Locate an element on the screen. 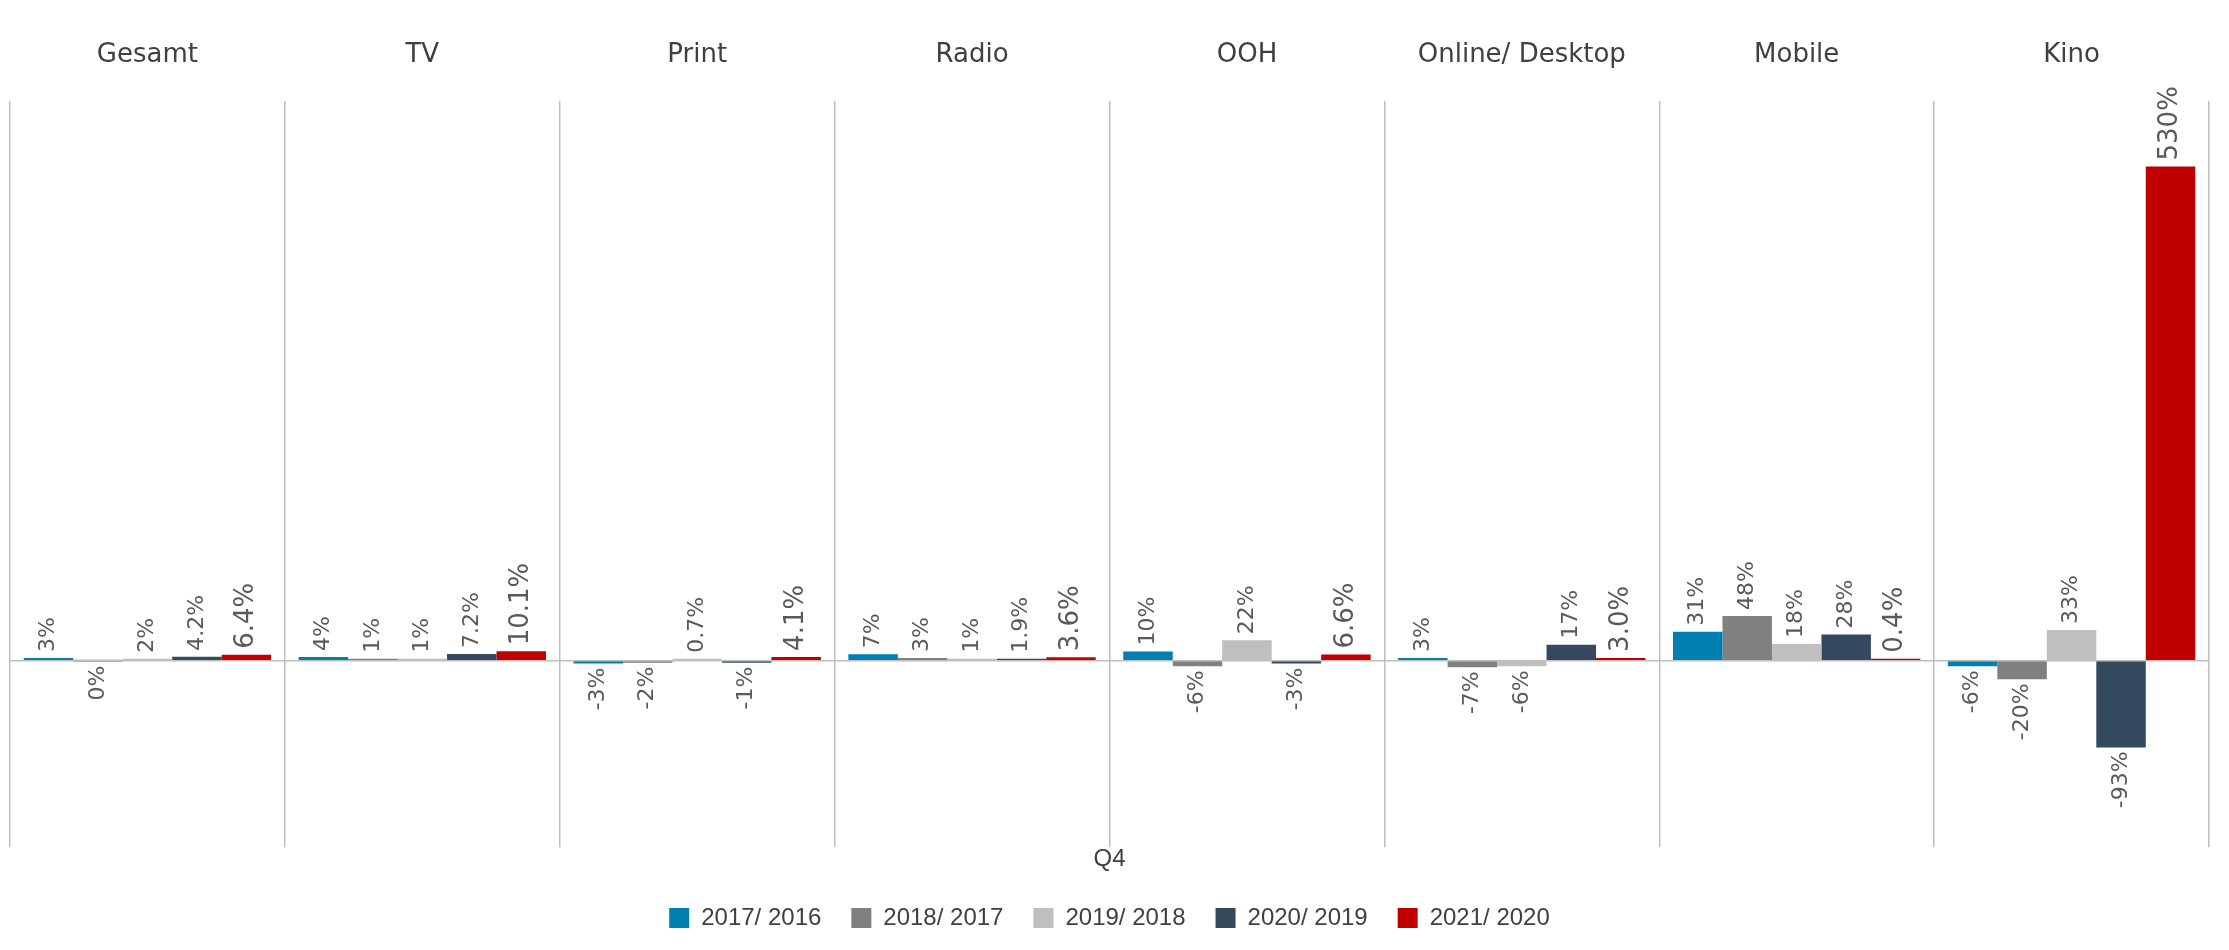 The width and height of the screenshot is (2229, 950). data-label: -2% is located at coordinates (646, 688).